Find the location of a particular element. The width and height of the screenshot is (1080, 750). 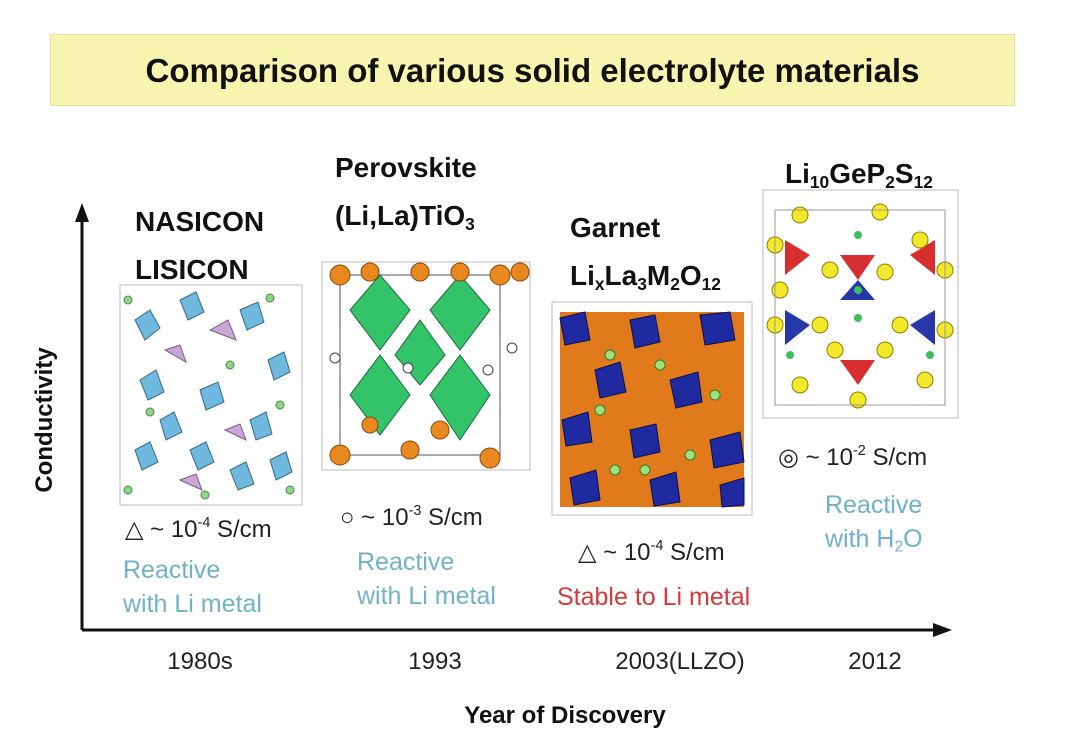

name-line: LISICON is located at coordinates (199, 270).